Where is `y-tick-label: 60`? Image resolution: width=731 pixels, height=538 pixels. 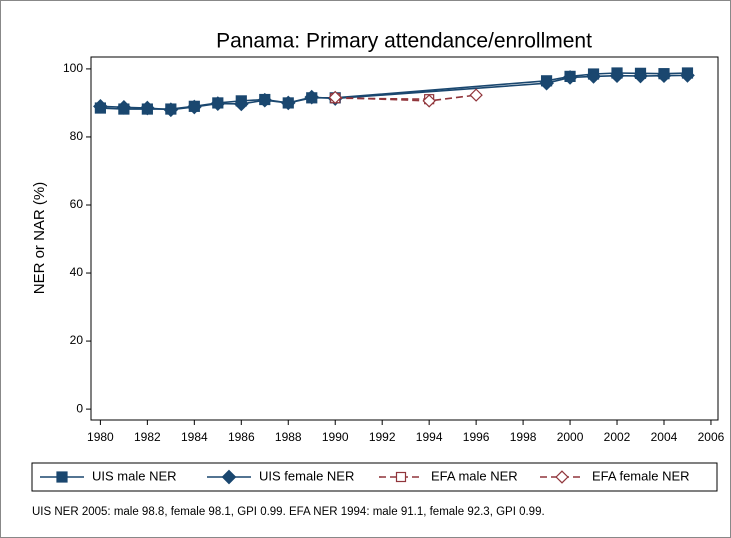
y-tick-label: 60 is located at coordinates (77, 204).